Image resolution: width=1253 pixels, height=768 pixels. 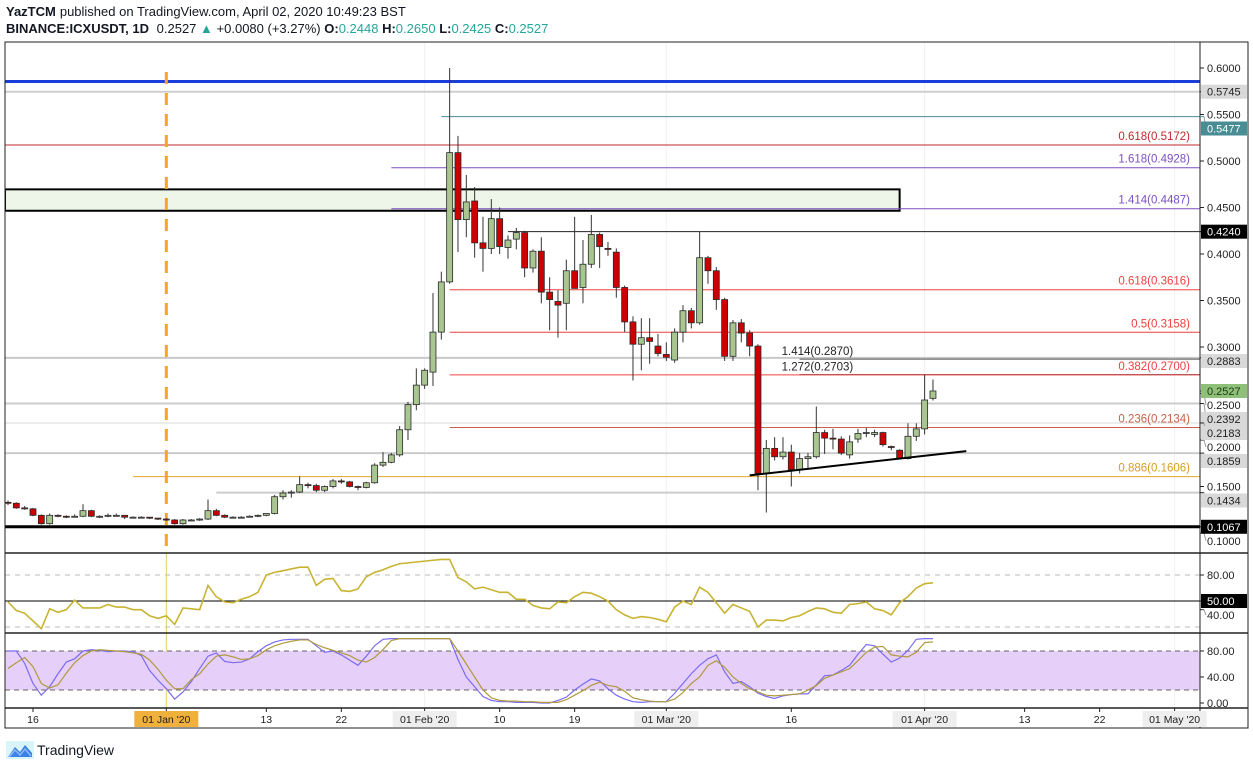 I want to click on last-price-axis-label-bg, so click(x=1224, y=390).